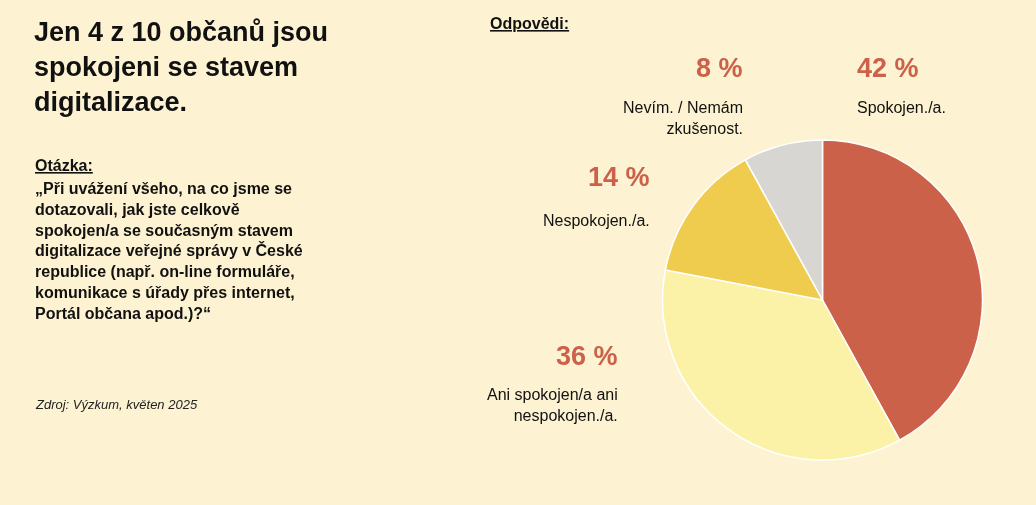 The width and height of the screenshot is (1036, 505). I want to click on data-label: 14 %, so click(619, 177).